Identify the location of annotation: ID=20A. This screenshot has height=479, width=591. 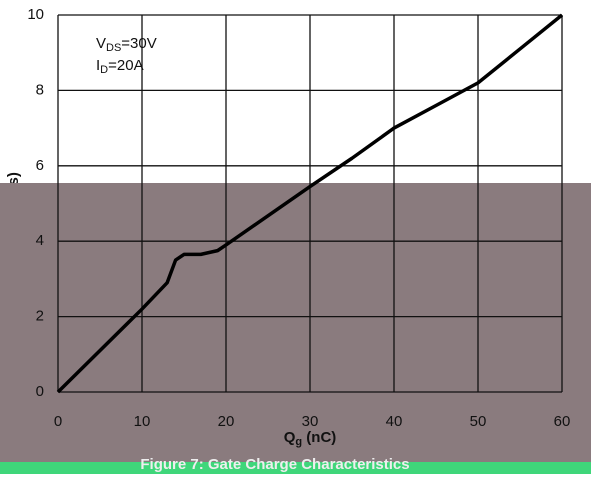
(120, 66).